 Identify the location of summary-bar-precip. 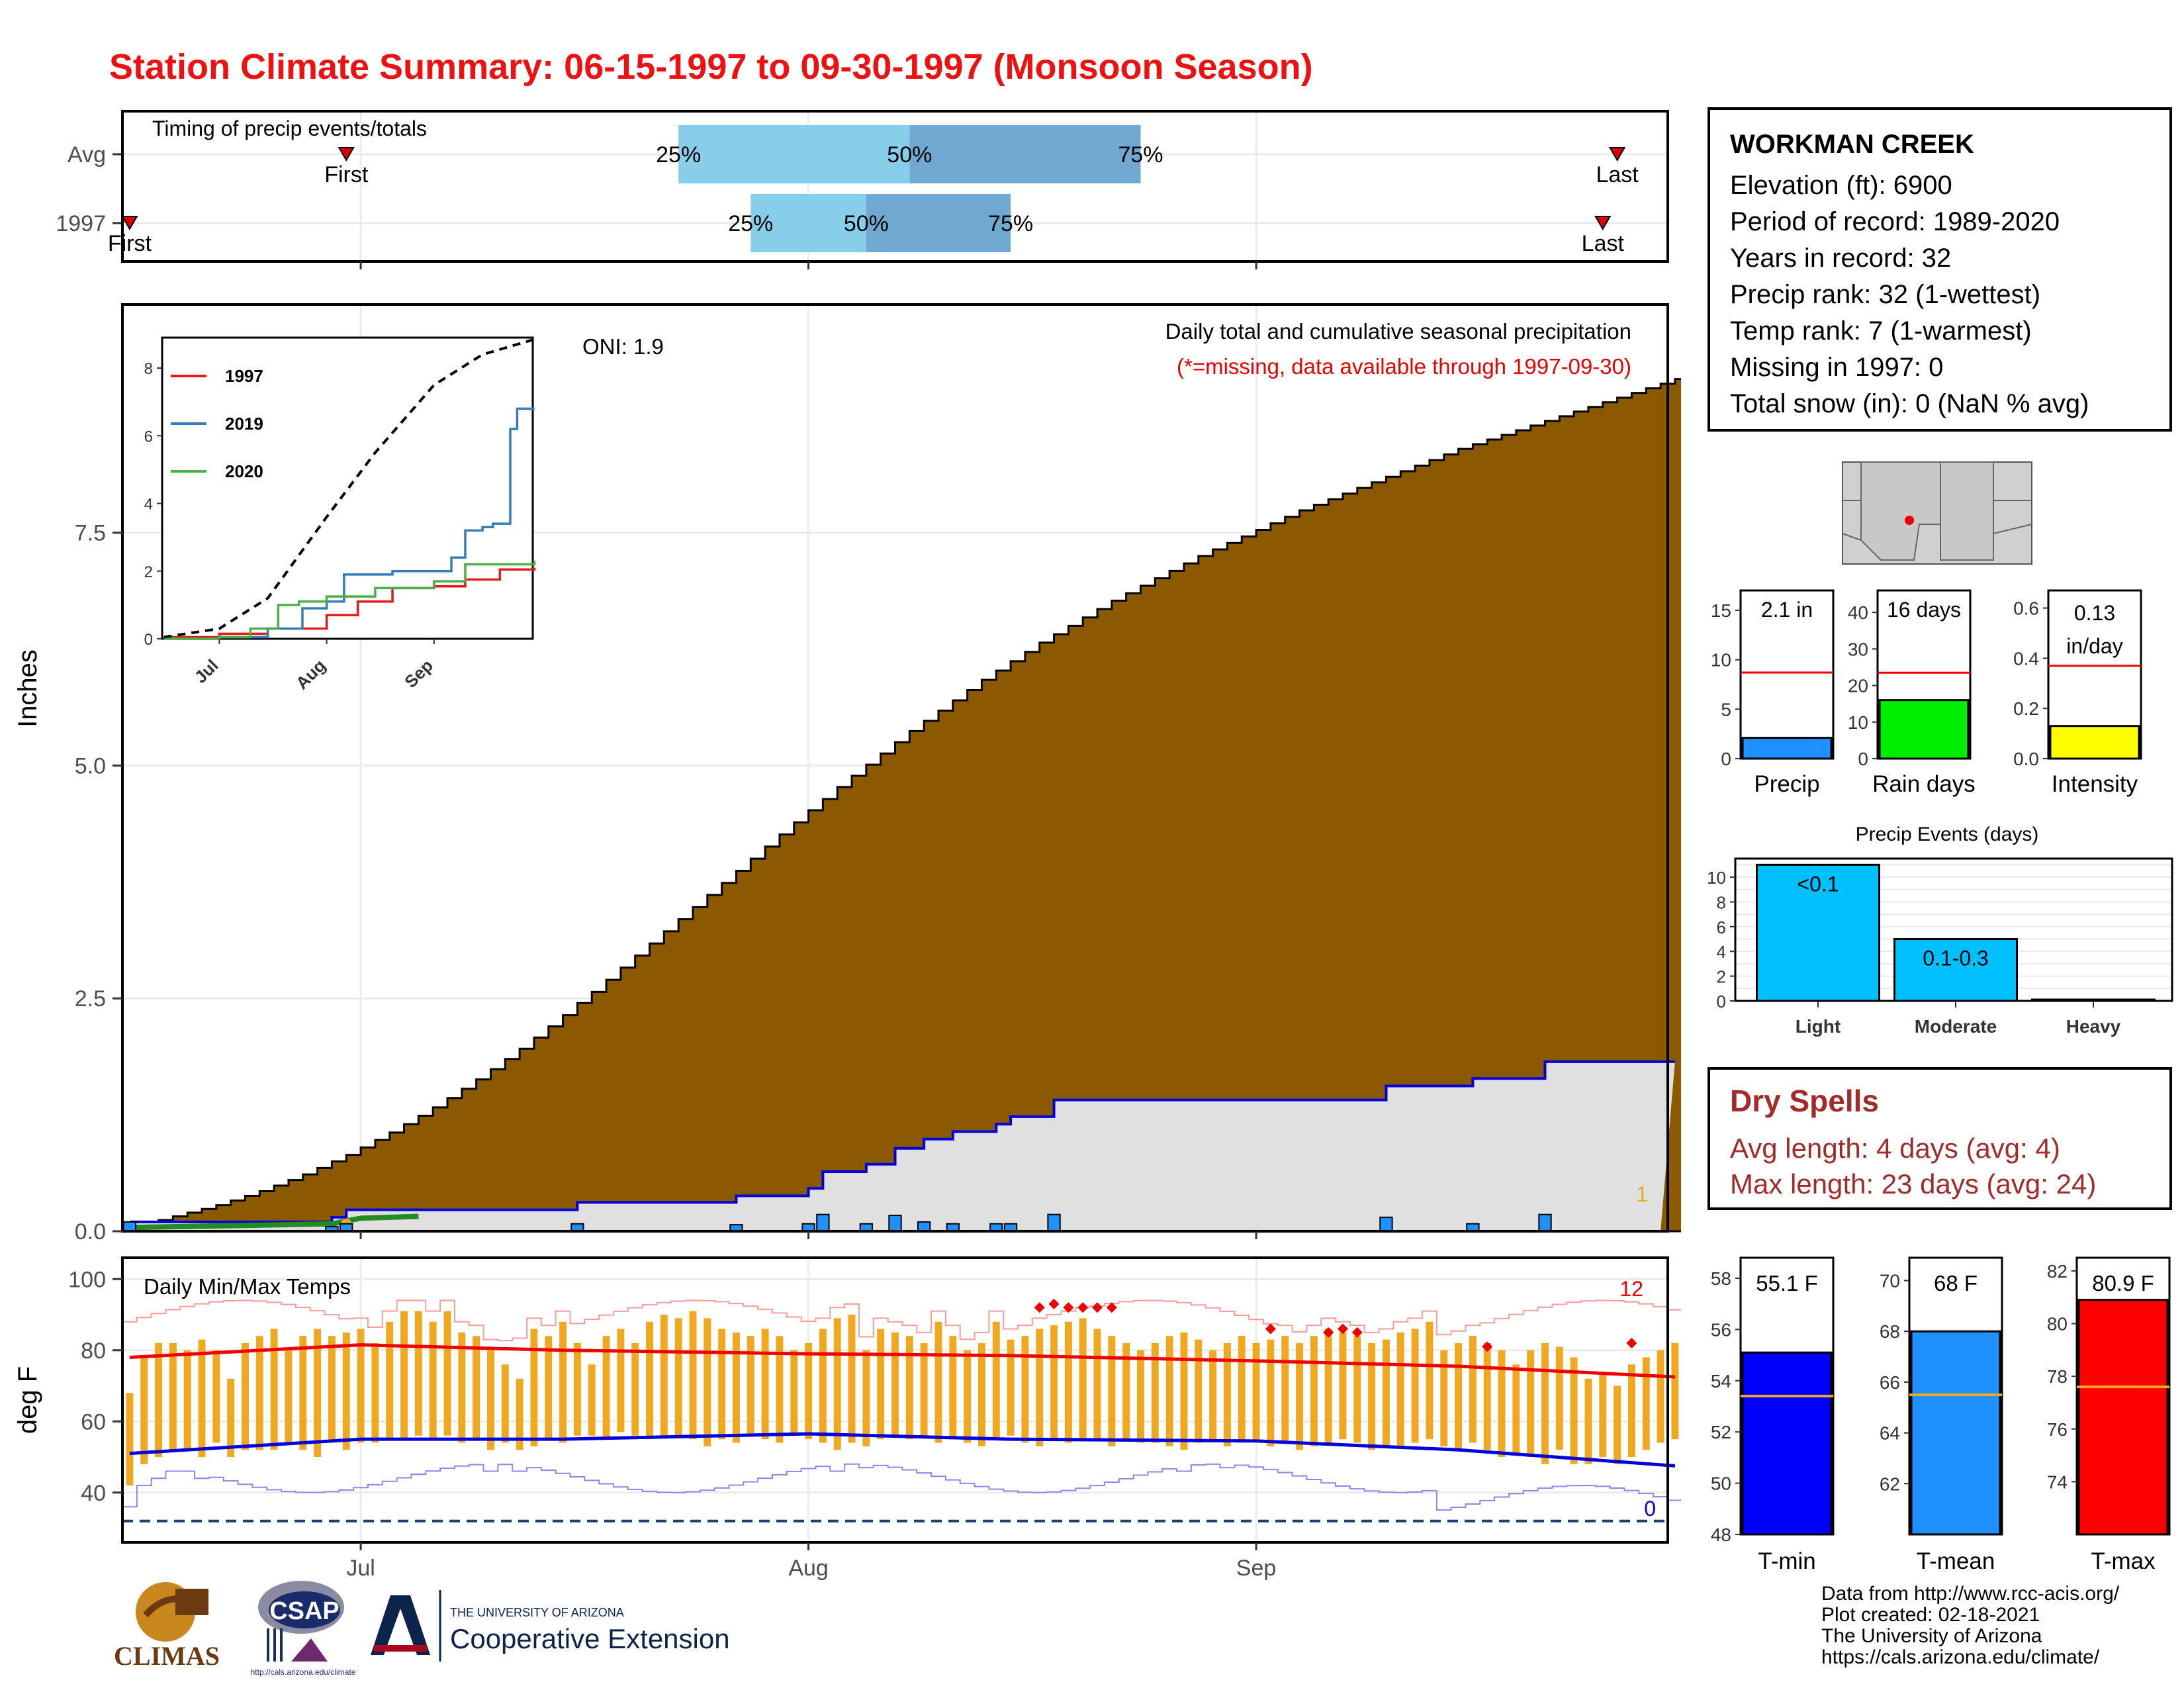
(1787, 748).